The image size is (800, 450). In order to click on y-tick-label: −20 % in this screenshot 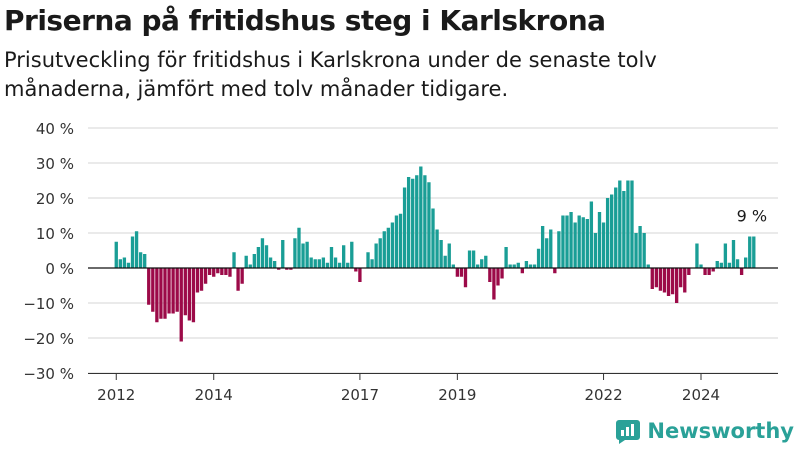, I will do `click(48, 339)`.